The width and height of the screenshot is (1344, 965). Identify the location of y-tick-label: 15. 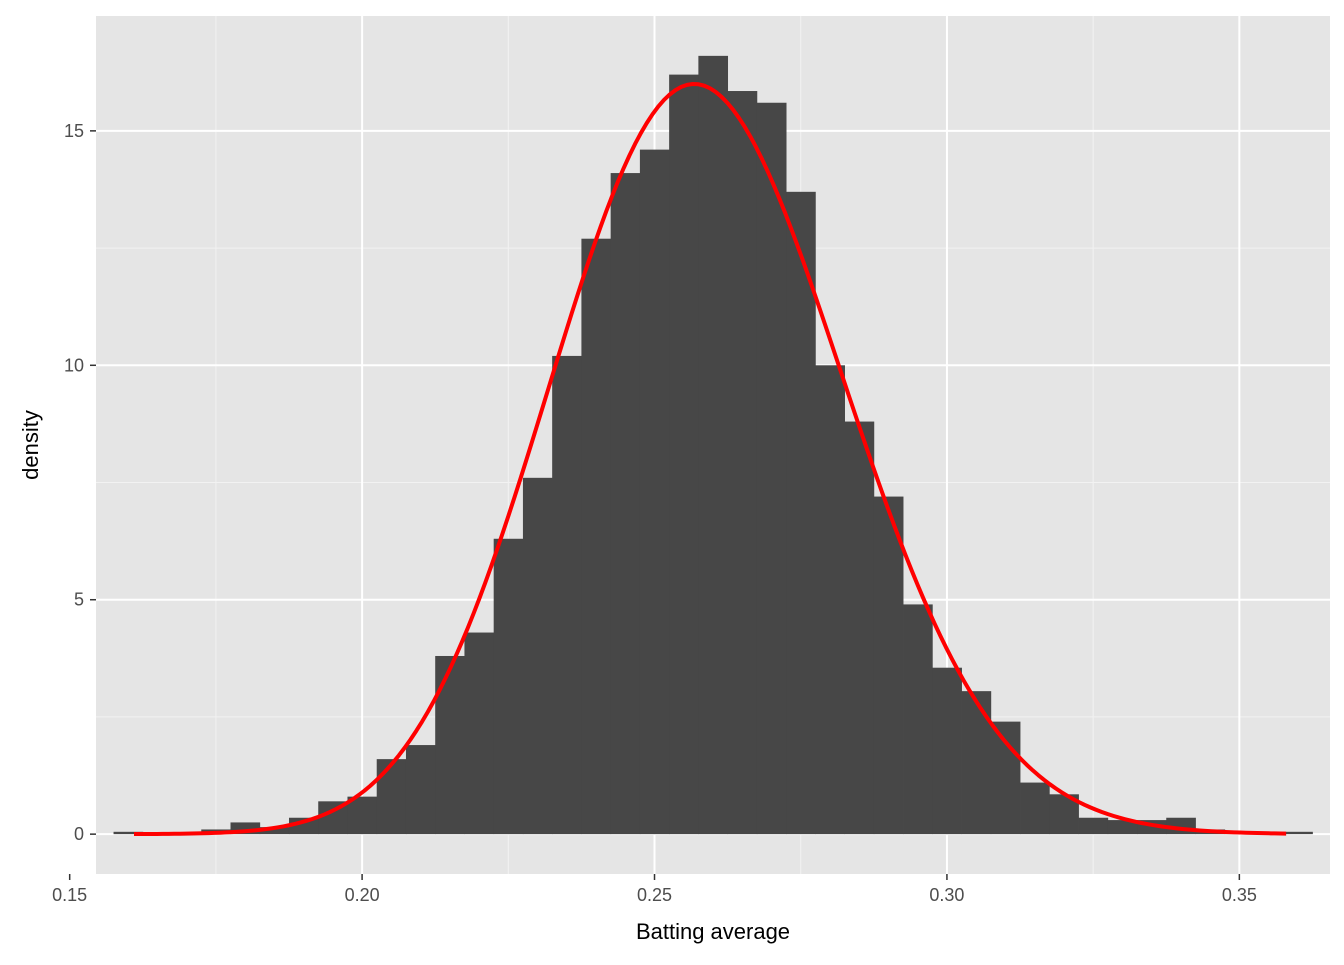
(74, 131).